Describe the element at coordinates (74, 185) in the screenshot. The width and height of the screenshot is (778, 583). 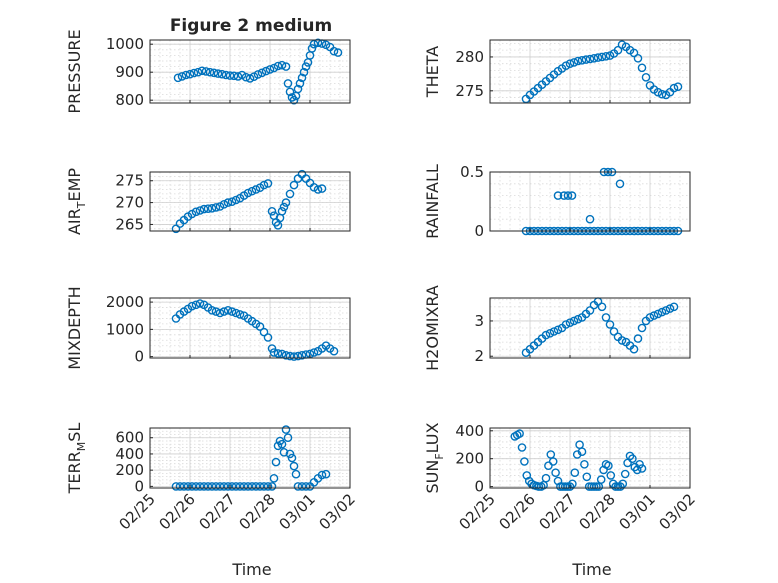
I see `y-axis-label-rest: EMP` at that location.